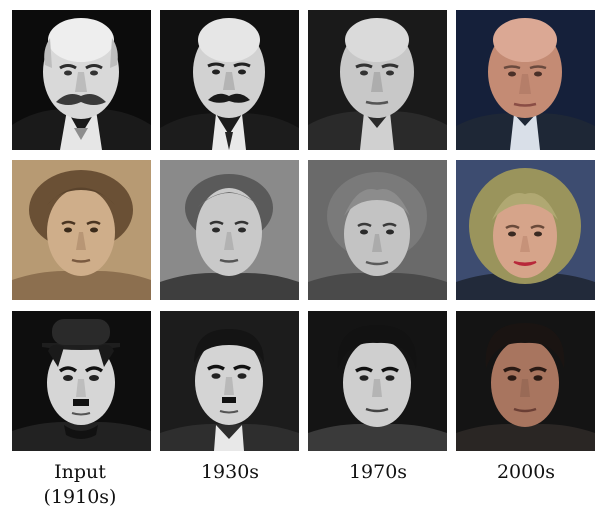  Describe the element at coordinates (377, 80) in the screenshot. I see `photo-row1-1970s` at that location.